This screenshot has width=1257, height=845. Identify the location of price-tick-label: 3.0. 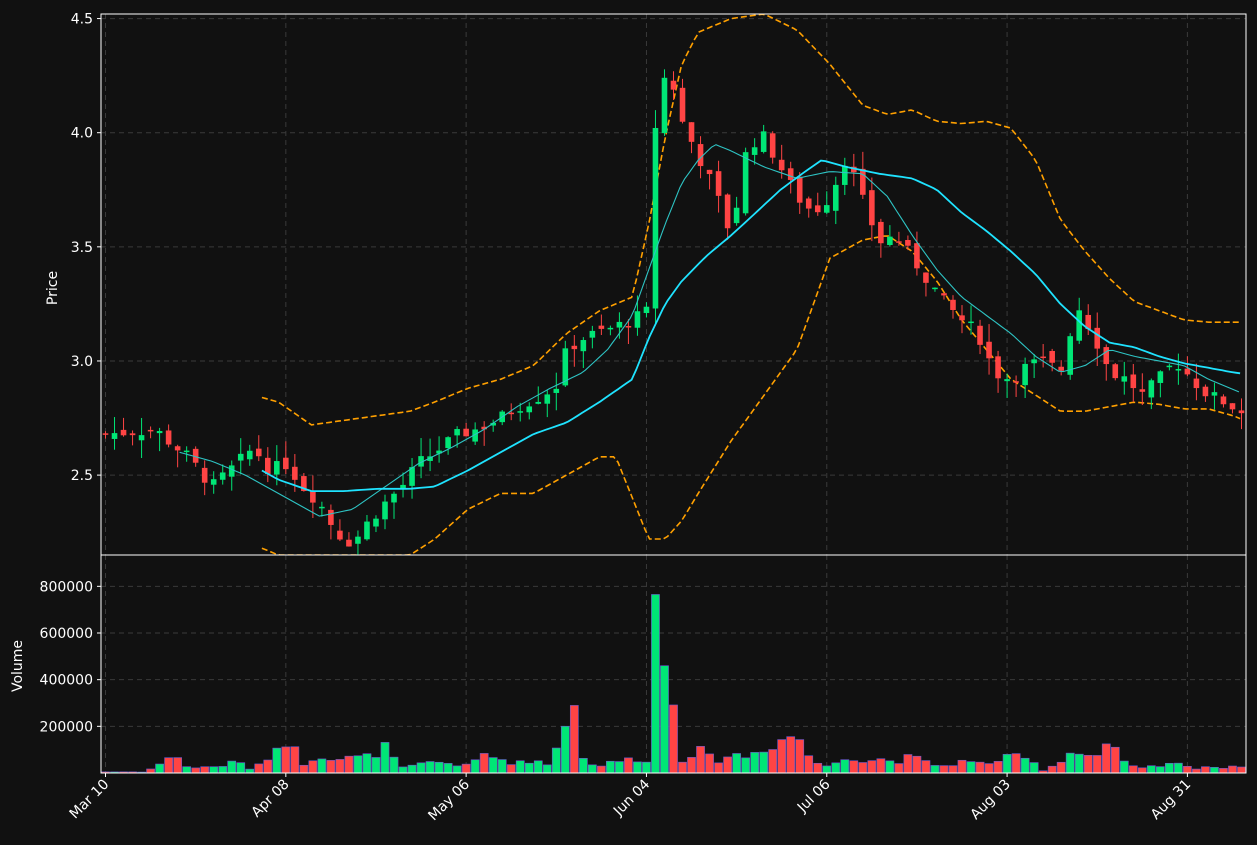
(82, 362).